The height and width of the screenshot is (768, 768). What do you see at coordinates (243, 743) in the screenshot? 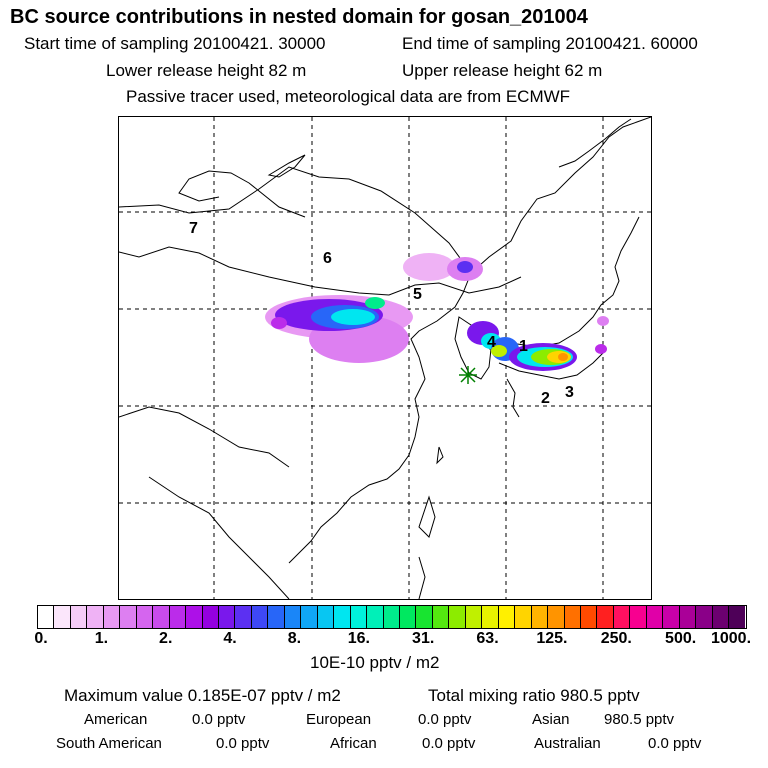
I see `south-american-value: 0.0 pptv` at bounding box center [243, 743].